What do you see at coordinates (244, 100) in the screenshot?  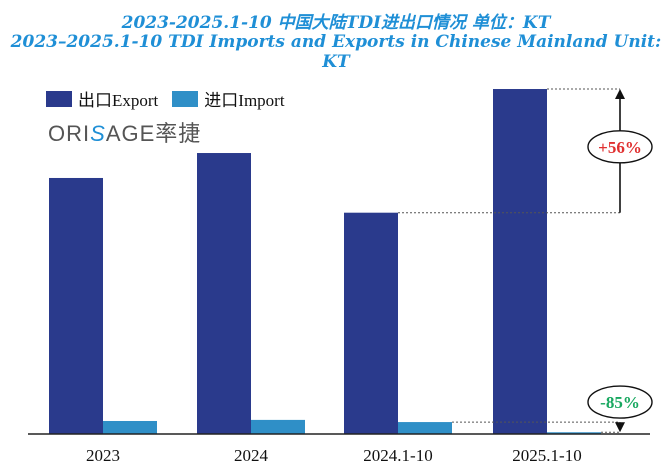 I see `legend-label-import: 进口Import` at bounding box center [244, 100].